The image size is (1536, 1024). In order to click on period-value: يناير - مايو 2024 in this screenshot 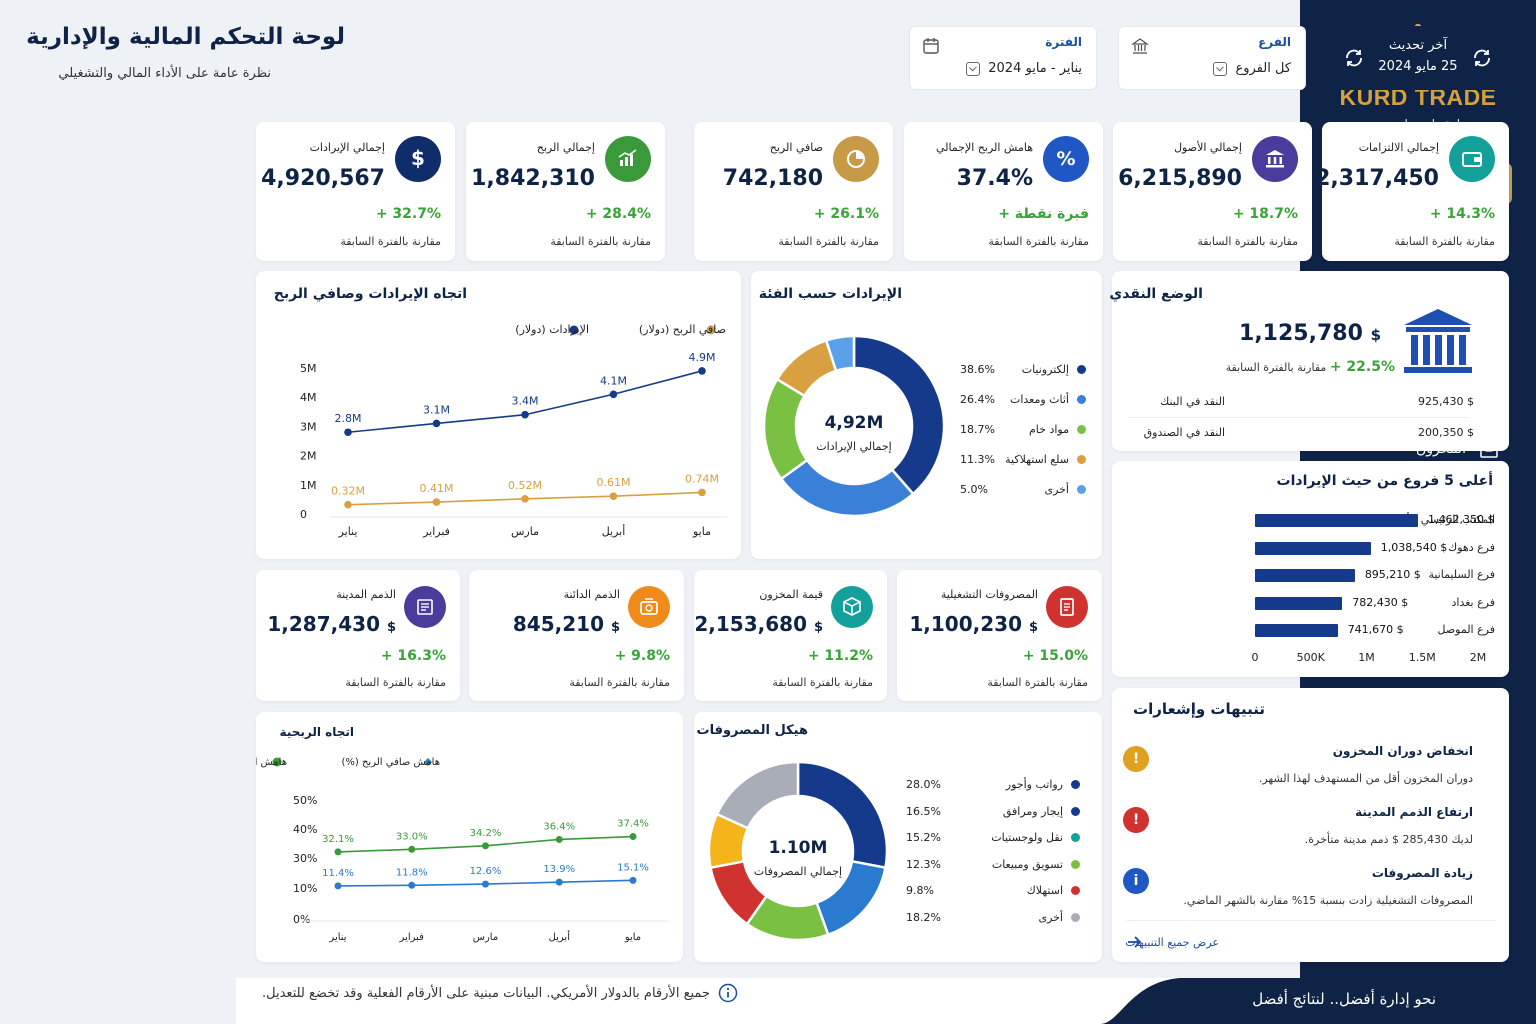, I will do `click(1035, 68)`.